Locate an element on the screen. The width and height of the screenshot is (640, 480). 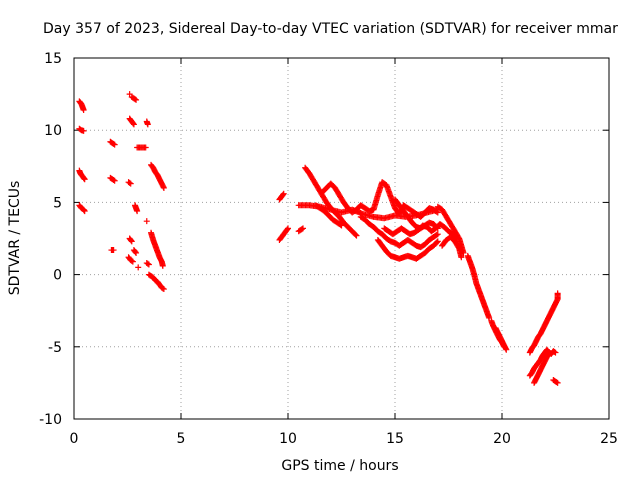
y-axis-label: SDTVAR / TECUs is located at coordinates (15, 238).